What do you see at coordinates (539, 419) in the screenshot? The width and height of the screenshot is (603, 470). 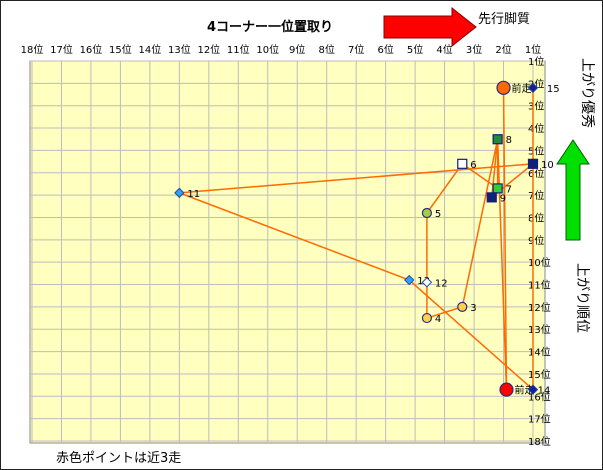 I see `y-tick-label: 17位` at bounding box center [539, 419].